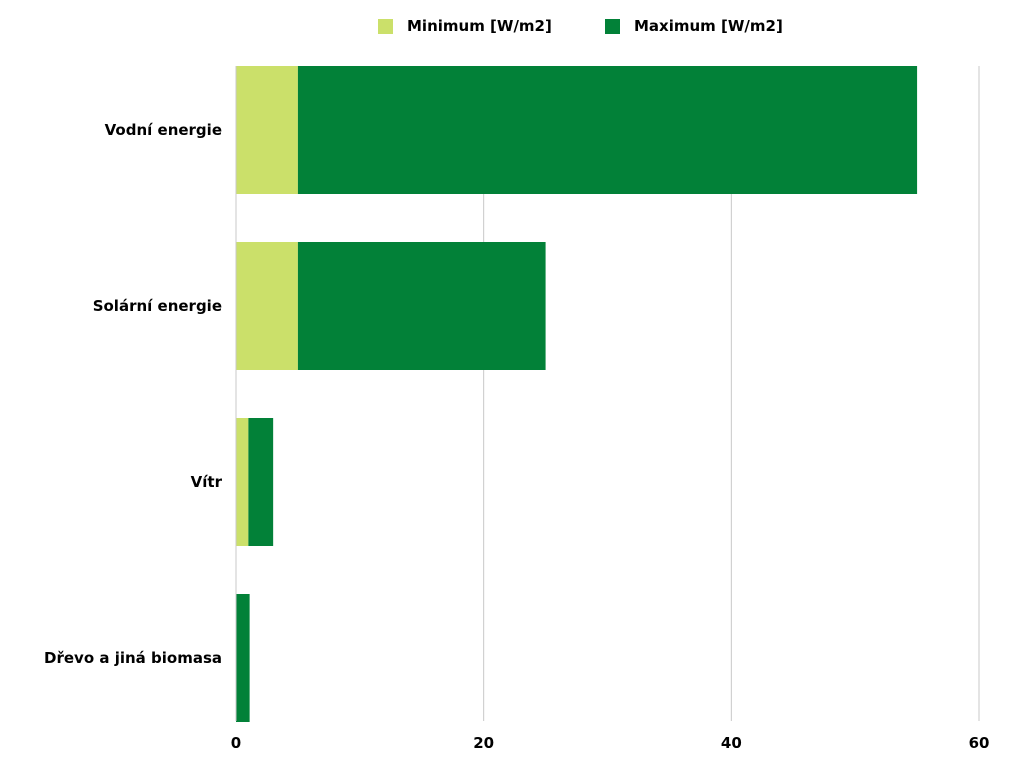 This screenshot has width=1024, height=768. I want to click on legend-item-maximum: Maximum [W/m2], so click(694, 26).